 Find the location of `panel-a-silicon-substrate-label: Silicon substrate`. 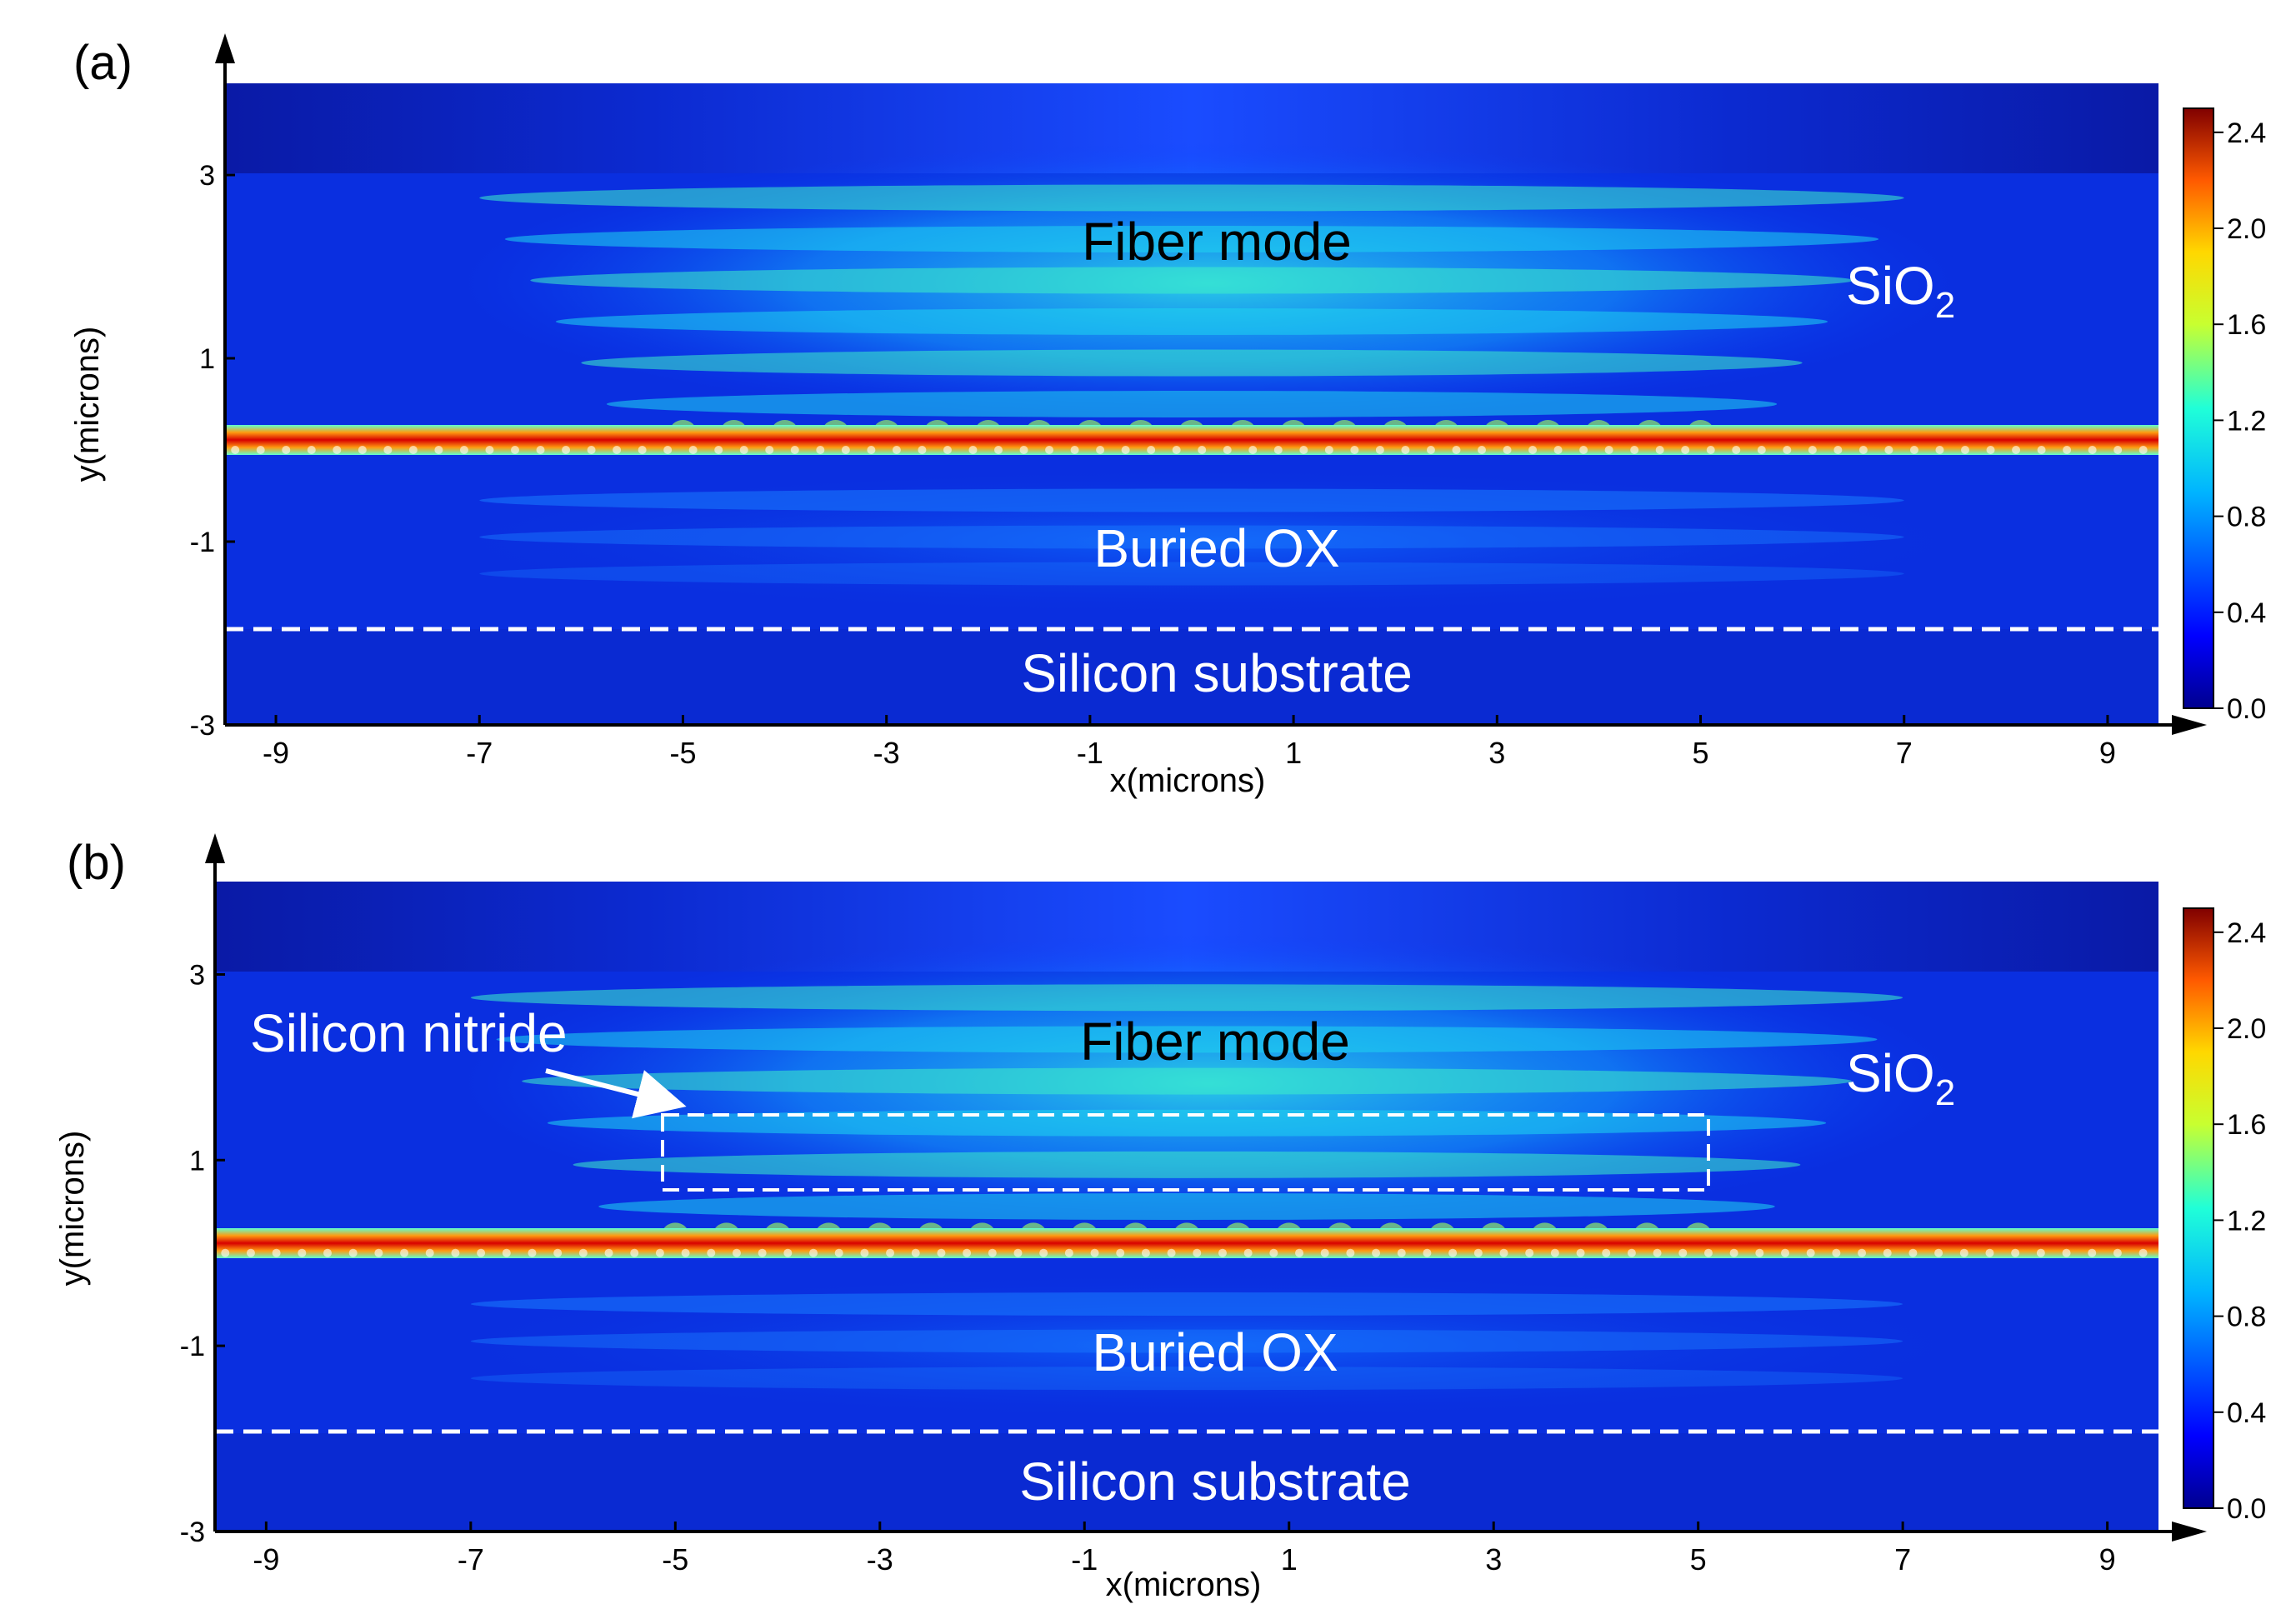

panel-a-silicon-substrate-label: Silicon substrate is located at coordinates (1217, 673).